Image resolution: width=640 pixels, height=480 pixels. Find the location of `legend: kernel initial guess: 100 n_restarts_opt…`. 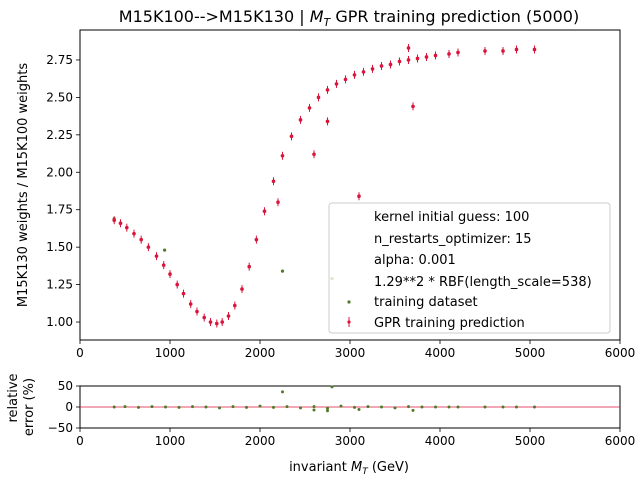

legend: kernel initial guess: 100 n_restarts_opt… is located at coordinates (469, 268).